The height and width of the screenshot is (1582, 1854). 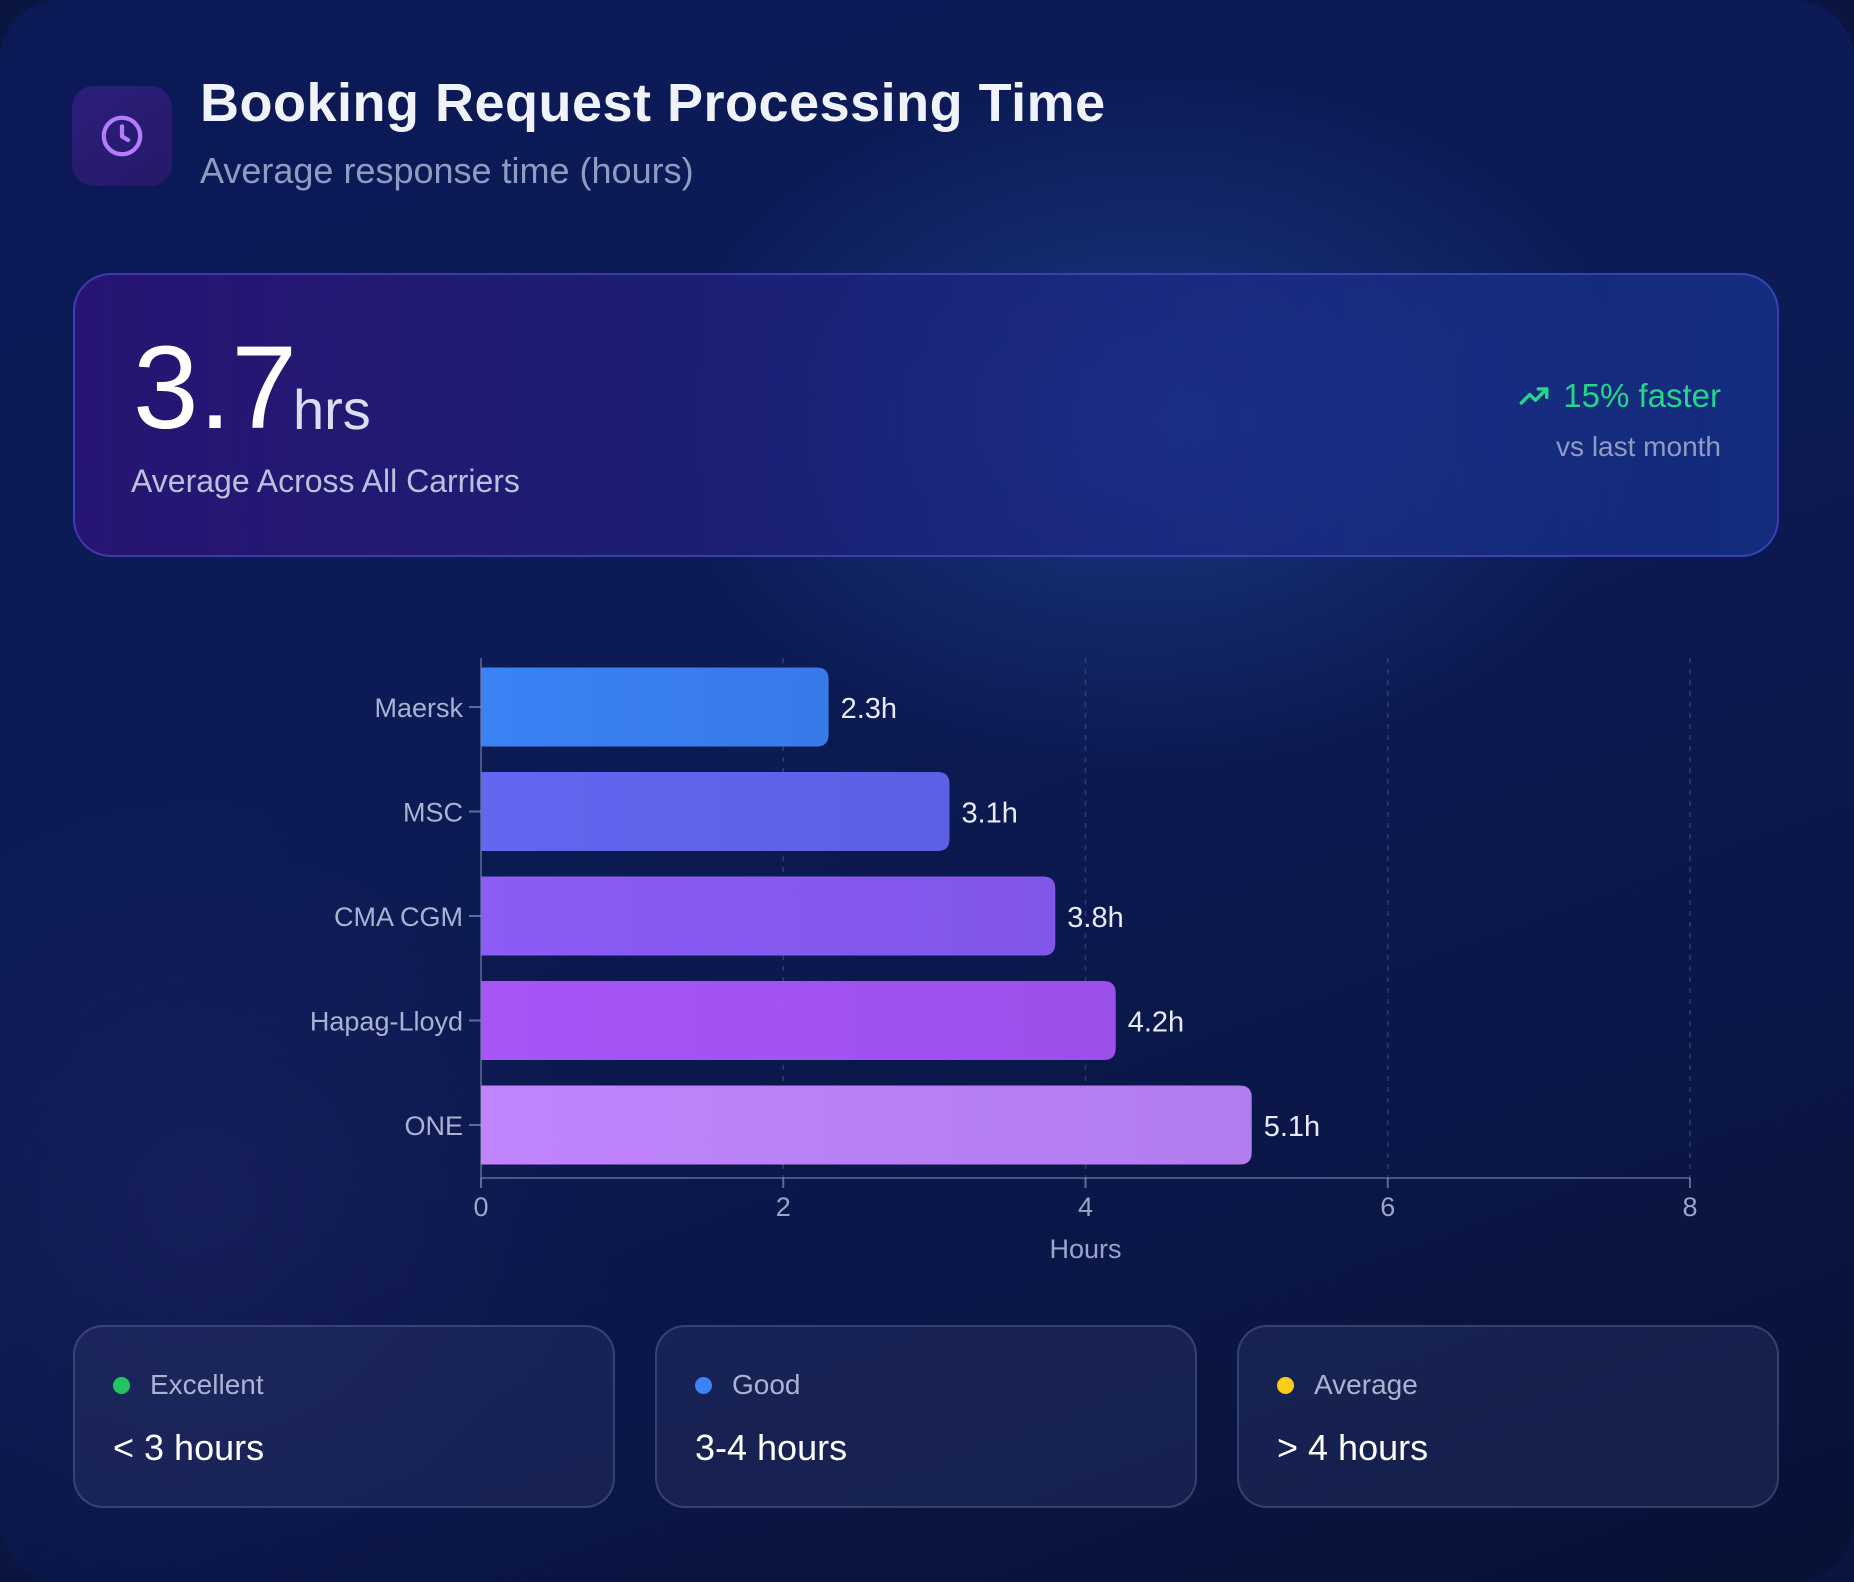 I want to click on bar-data-label: 3.1h, so click(x=989, y=814).